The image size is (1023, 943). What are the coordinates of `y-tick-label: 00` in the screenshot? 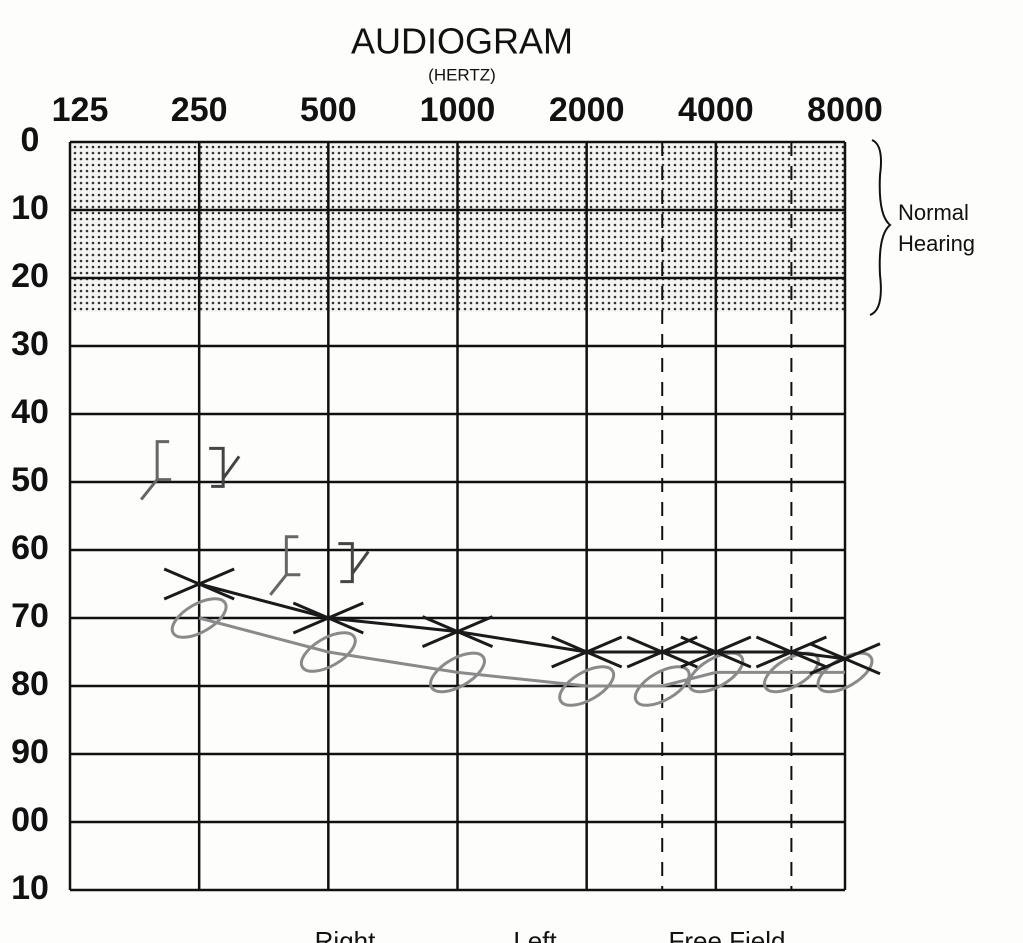 It's located at (30, 820).